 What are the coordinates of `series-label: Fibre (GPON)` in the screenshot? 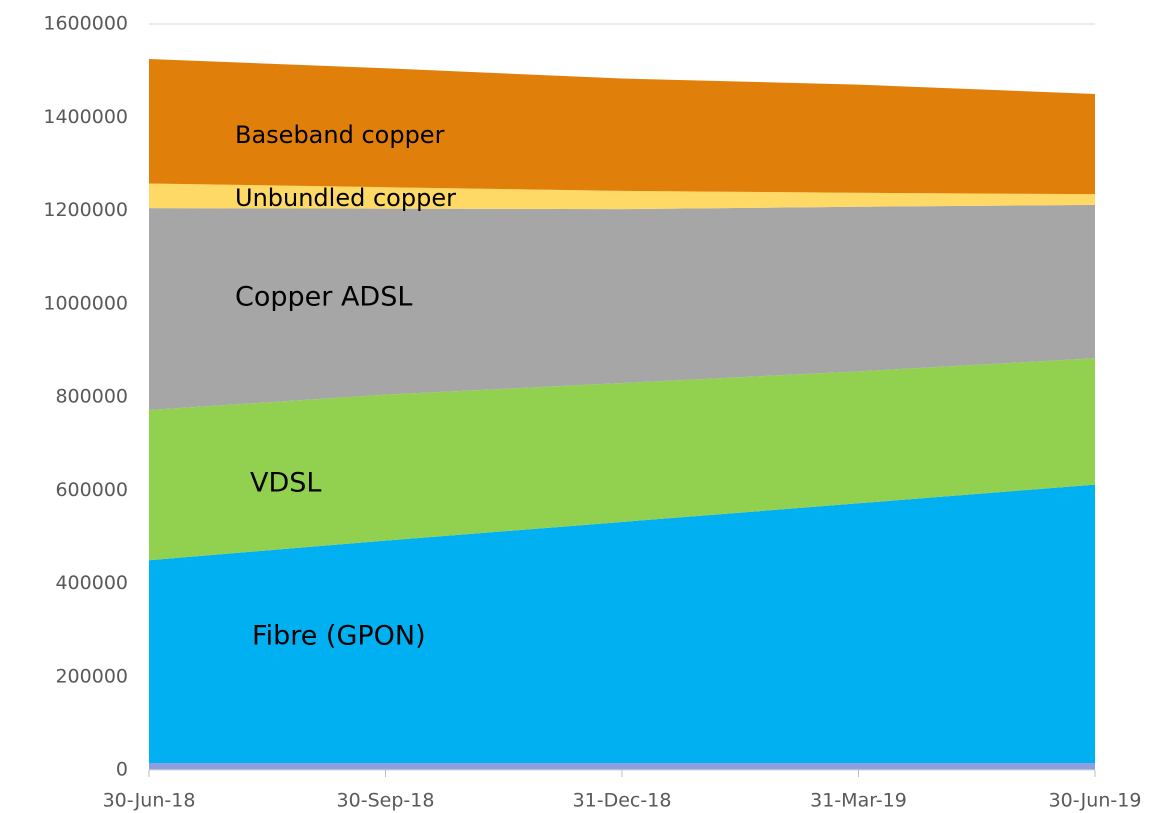 It's located at (339, 636).